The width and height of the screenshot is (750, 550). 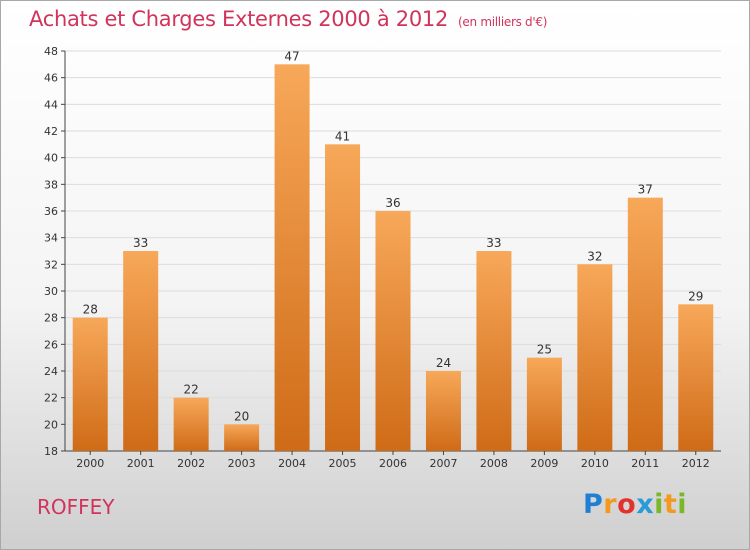 I want to click on value-label: 25, so click(x=544, y=350).